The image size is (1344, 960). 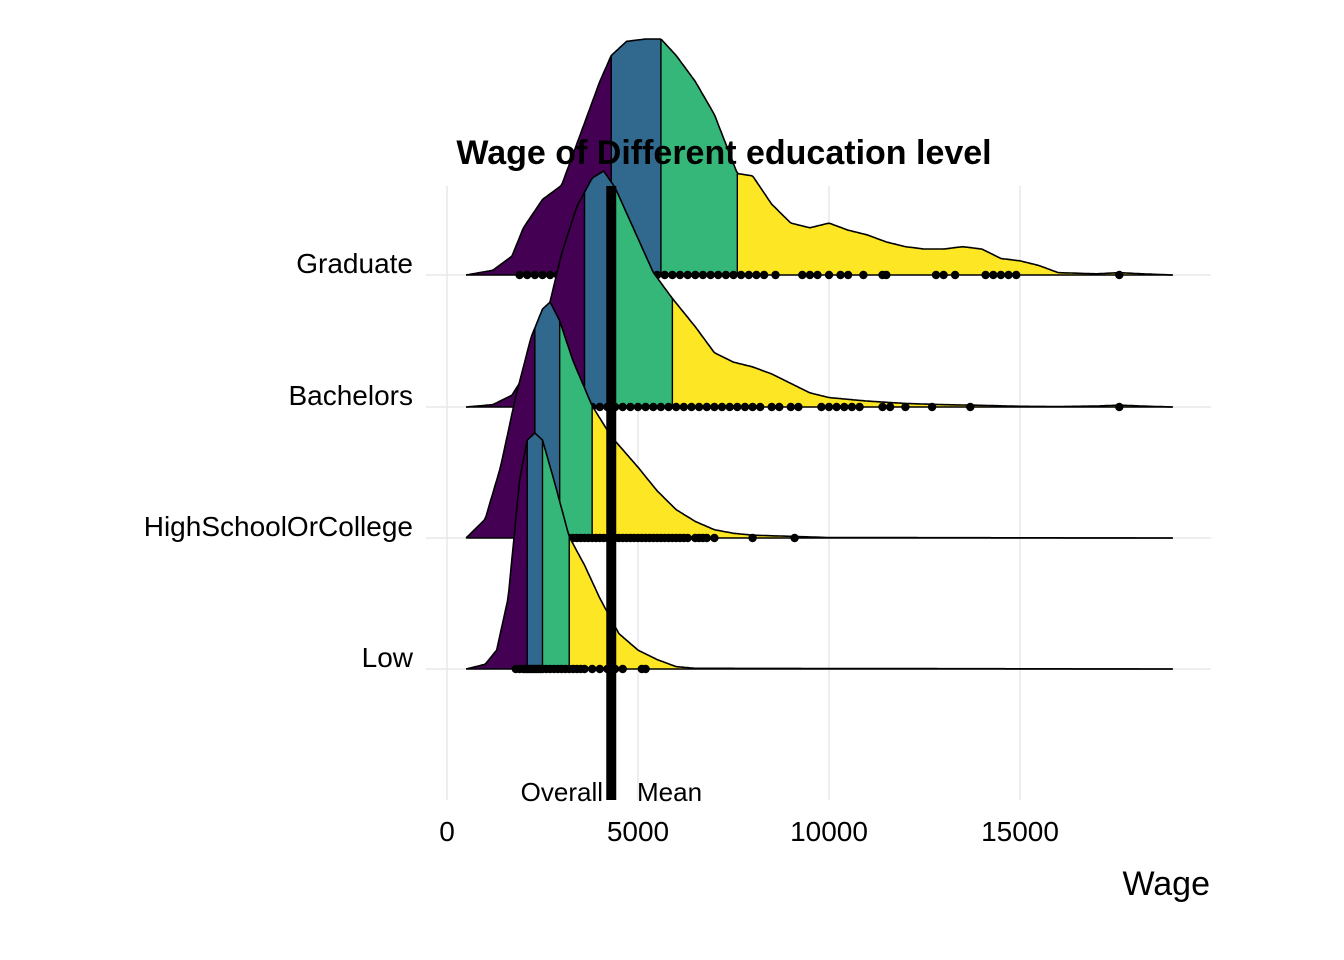 What do you see at coordinates (882, 471) in the screenshot?
I see `quartile-area-4-HighSchoolOrCollege` at bounding box center [882, 471].